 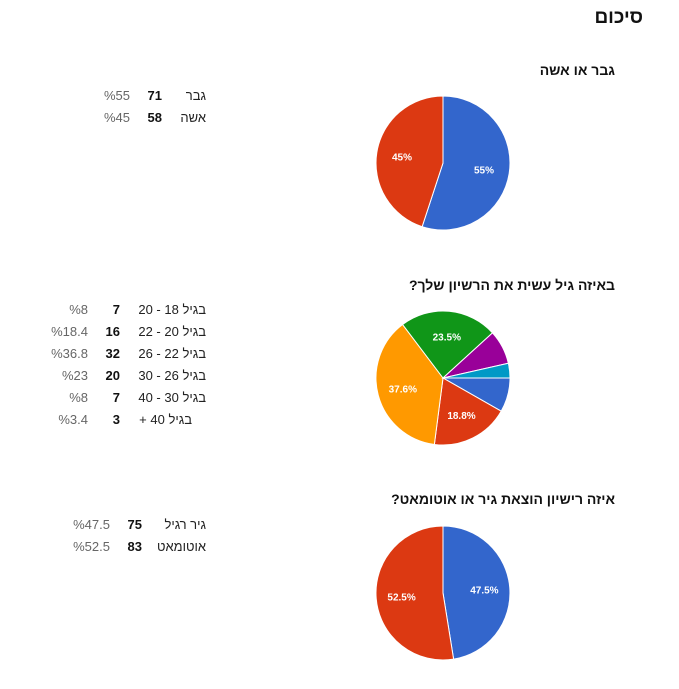 I want to click on legend-label: אוטומאט, so click(x=181, y=546).